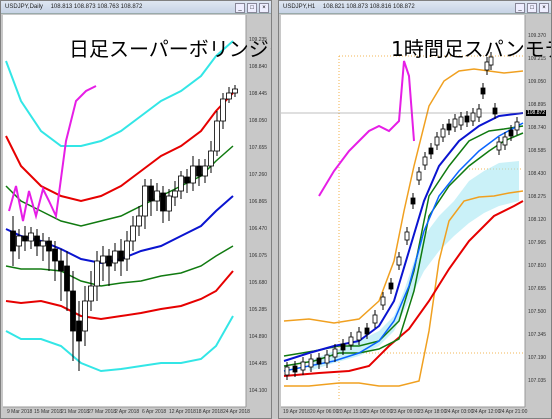 The image size is (552, 419). Describe the element at coordinates (258, 391) in the screenshot. I see `daily-price-tick: 104.100` at that location.